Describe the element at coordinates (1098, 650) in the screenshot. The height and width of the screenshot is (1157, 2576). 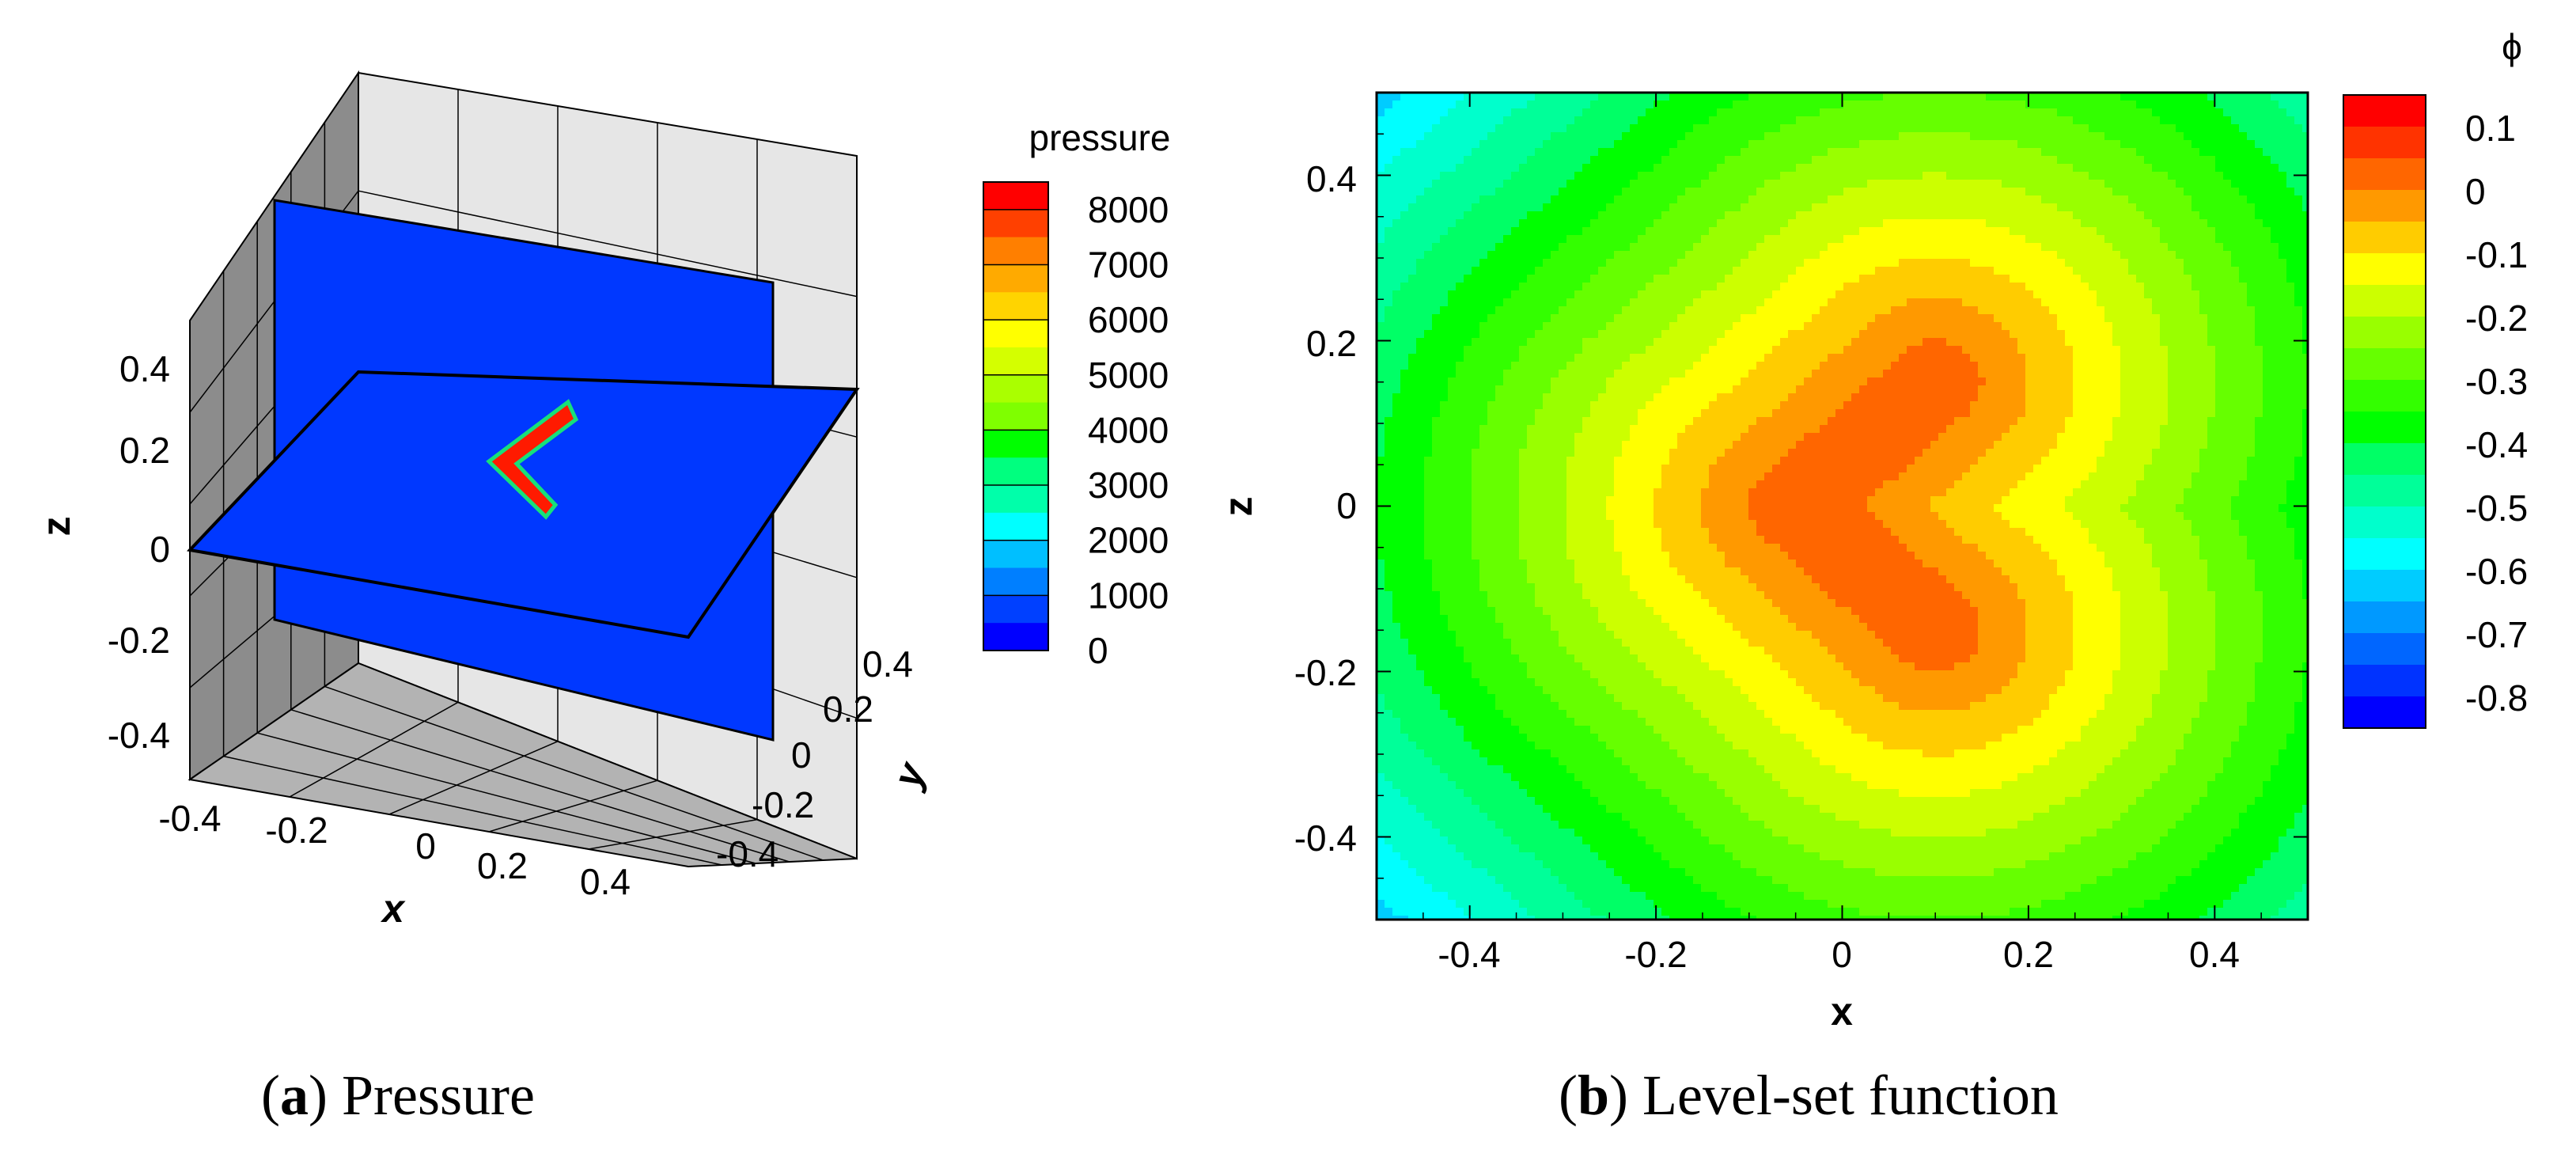
I see `legend-pressure-tick: 0` at that location.